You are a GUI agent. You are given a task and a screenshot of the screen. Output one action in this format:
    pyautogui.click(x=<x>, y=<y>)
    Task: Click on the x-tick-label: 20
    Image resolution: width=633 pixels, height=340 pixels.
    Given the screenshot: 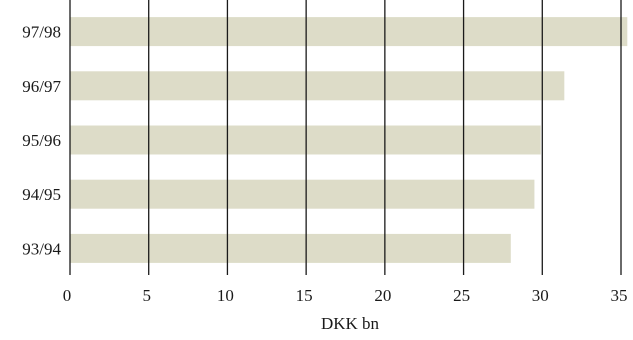 What is the action you would take?
    pyautogui.click(x=382, y=295)
    